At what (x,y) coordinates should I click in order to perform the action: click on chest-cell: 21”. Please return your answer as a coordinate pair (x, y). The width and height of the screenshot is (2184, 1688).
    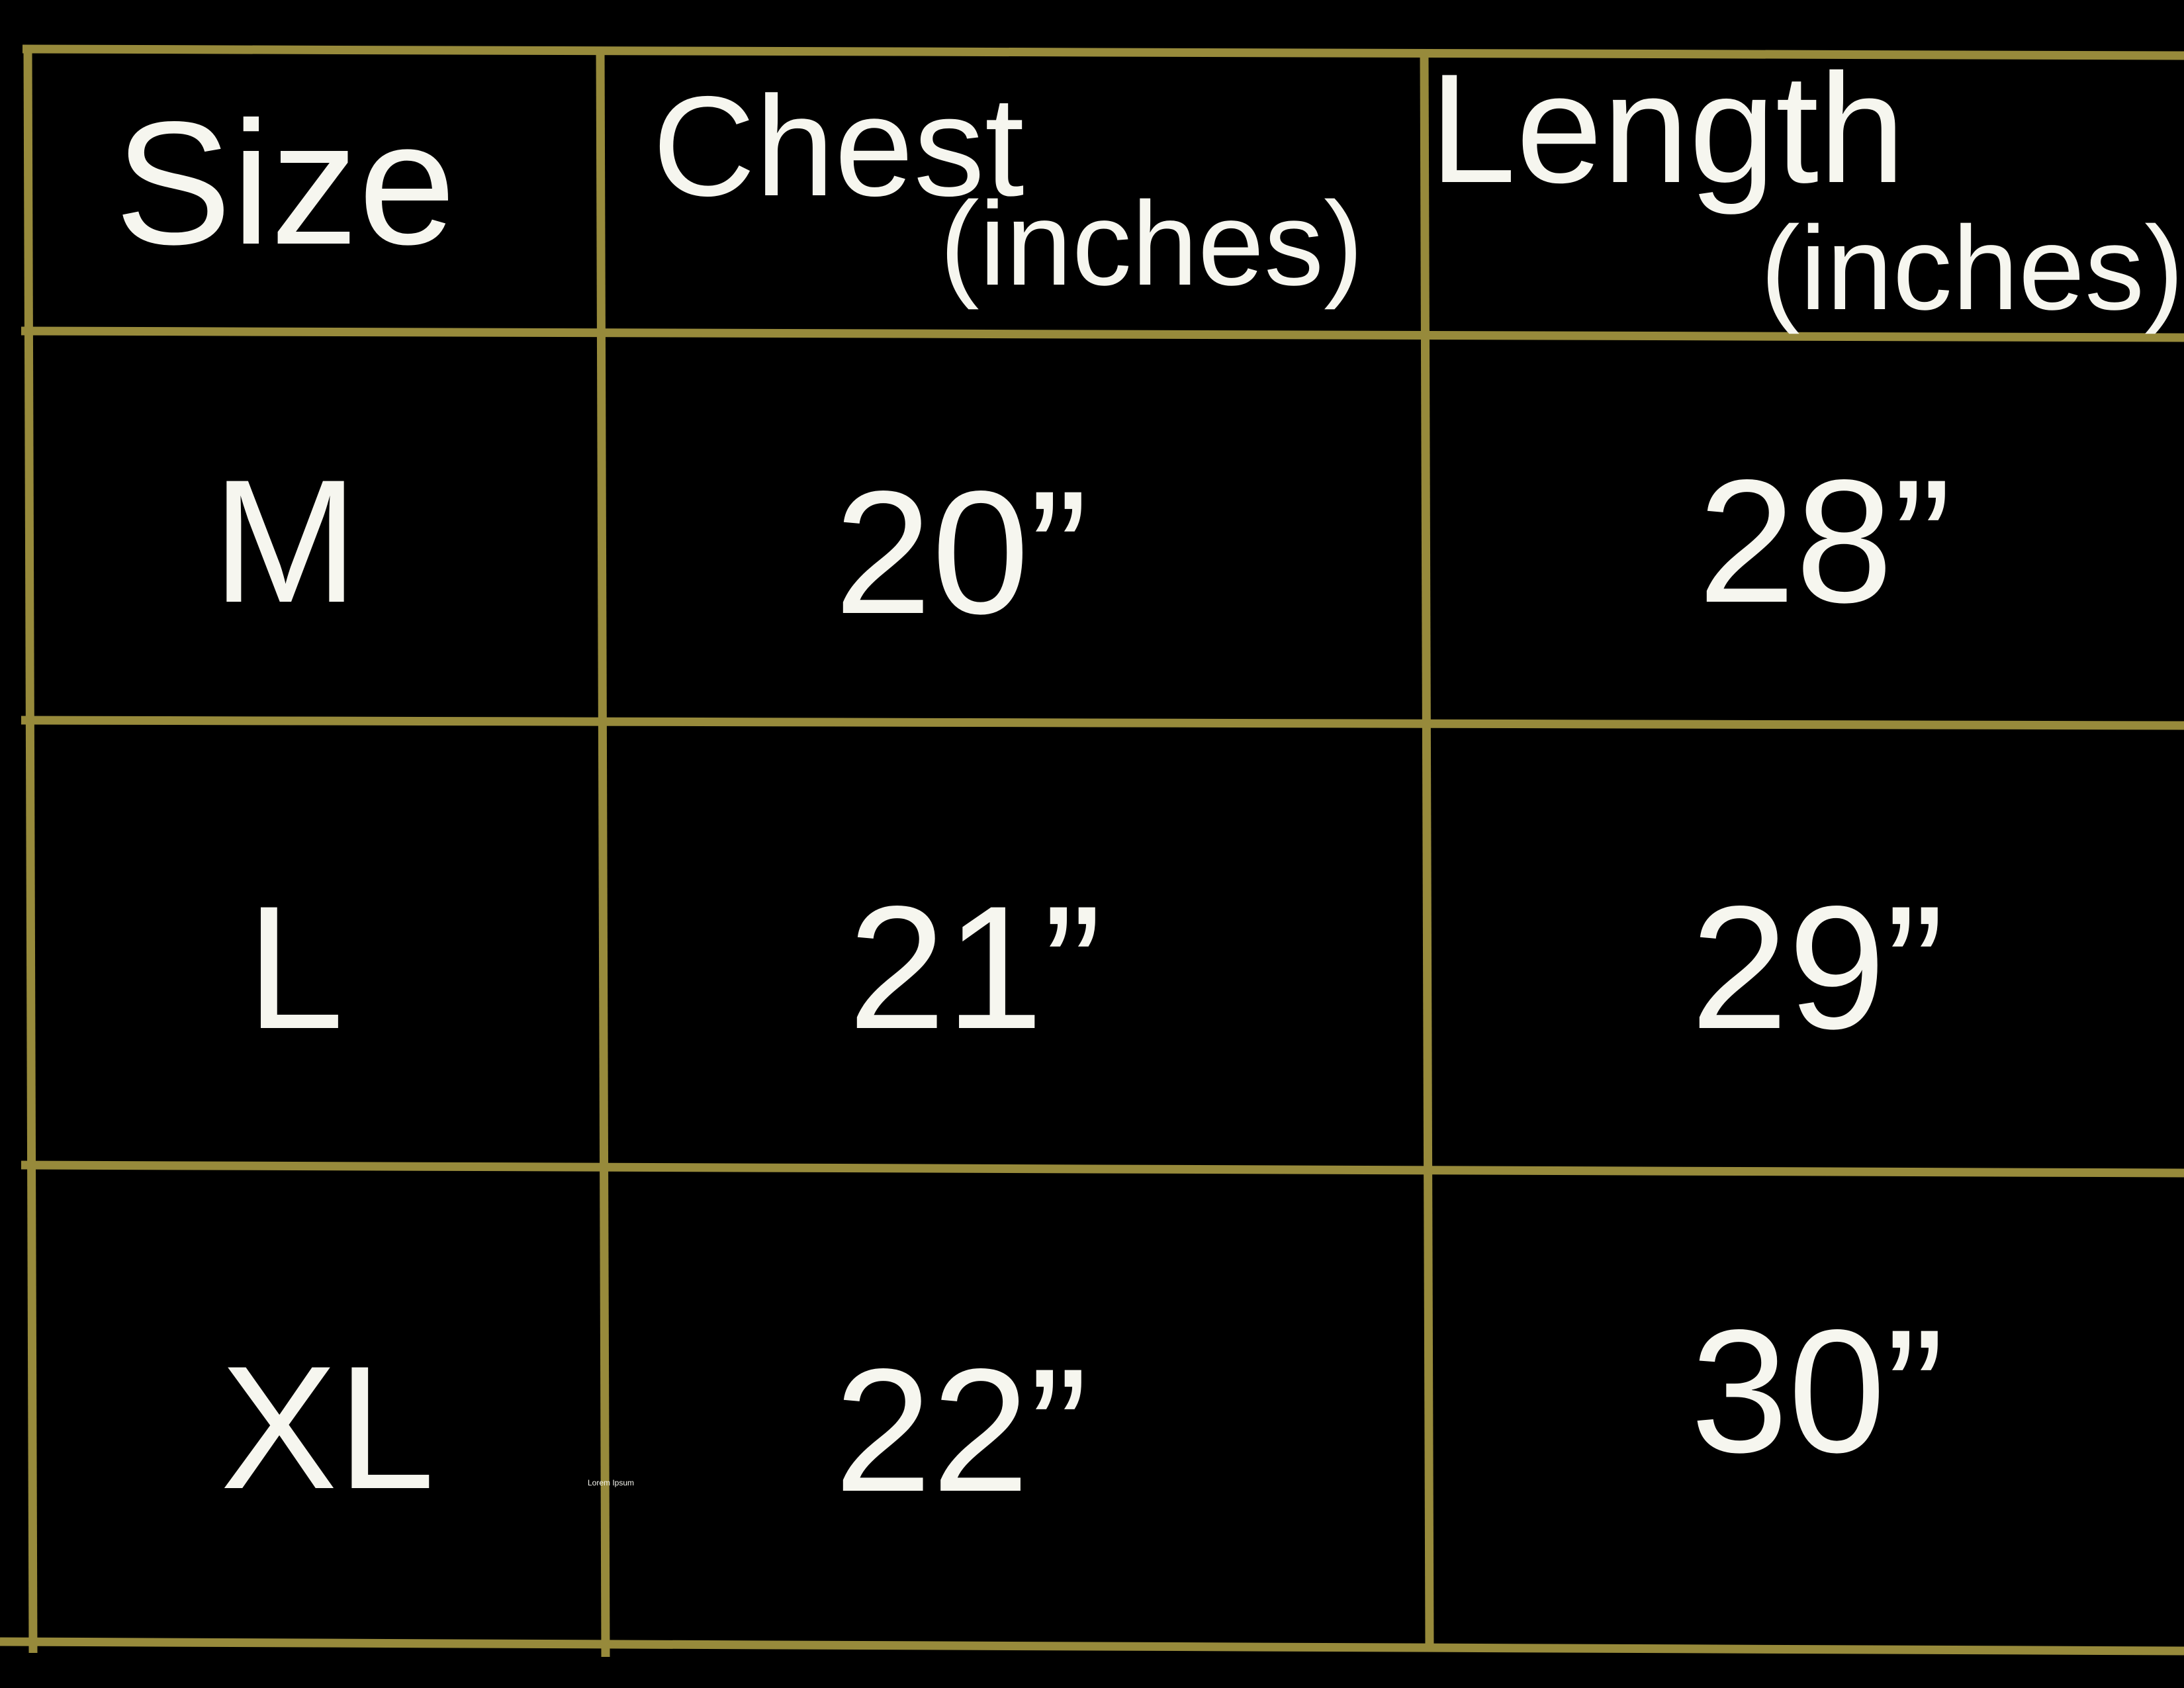
    Looking at the image, I should click on (974, 968).